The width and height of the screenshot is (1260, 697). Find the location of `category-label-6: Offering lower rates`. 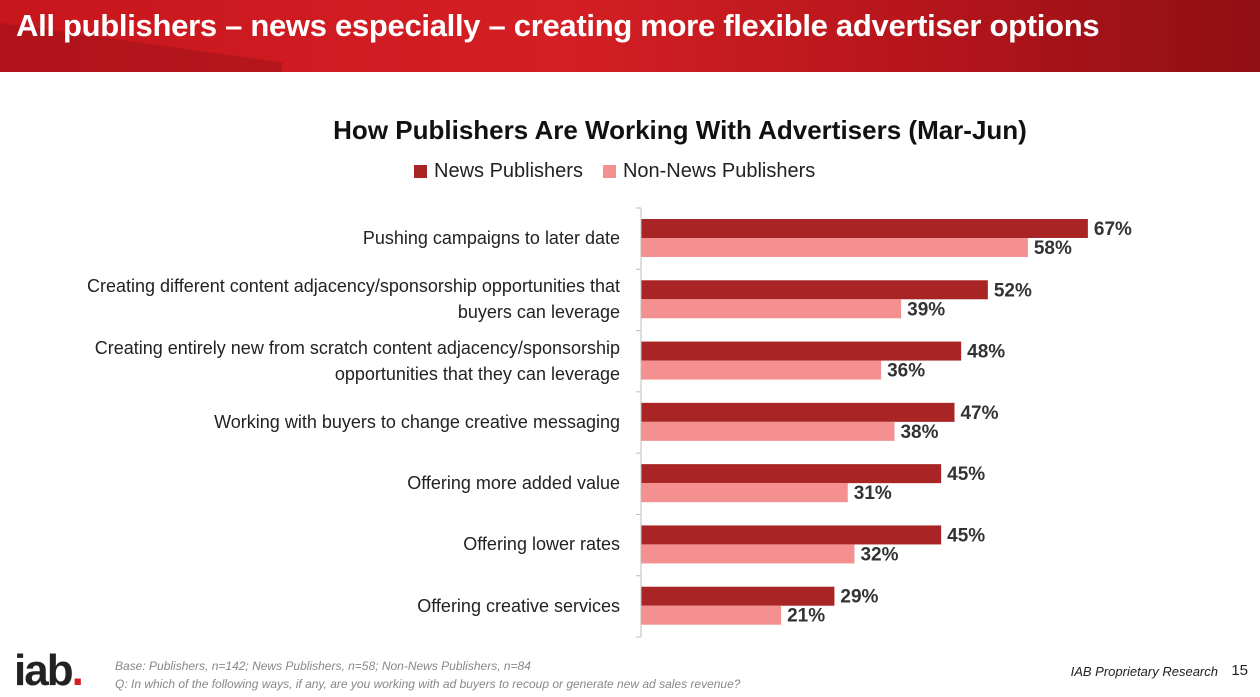

category-label-6: Offering lower rates is located at coordinates (320, 544).